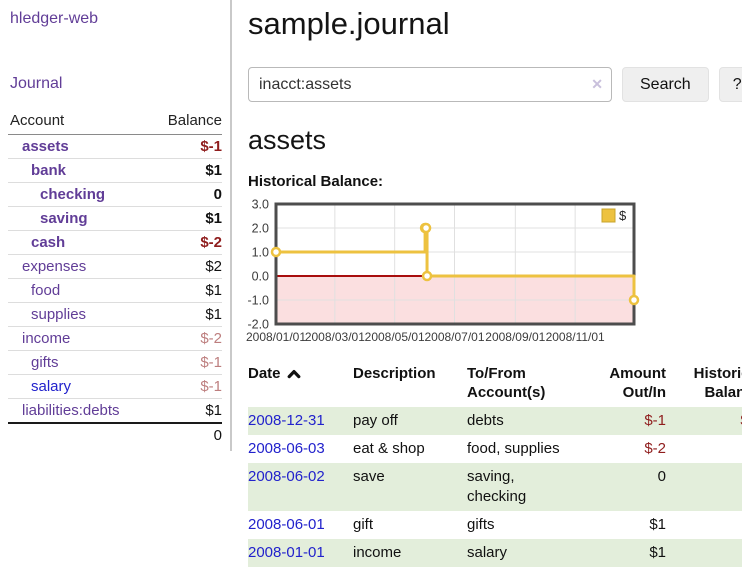  What do you see at coordinates (286, 448) in the screenshot?
I see `register-date-link: 2008-06-03` at bounding box center [286, 448].